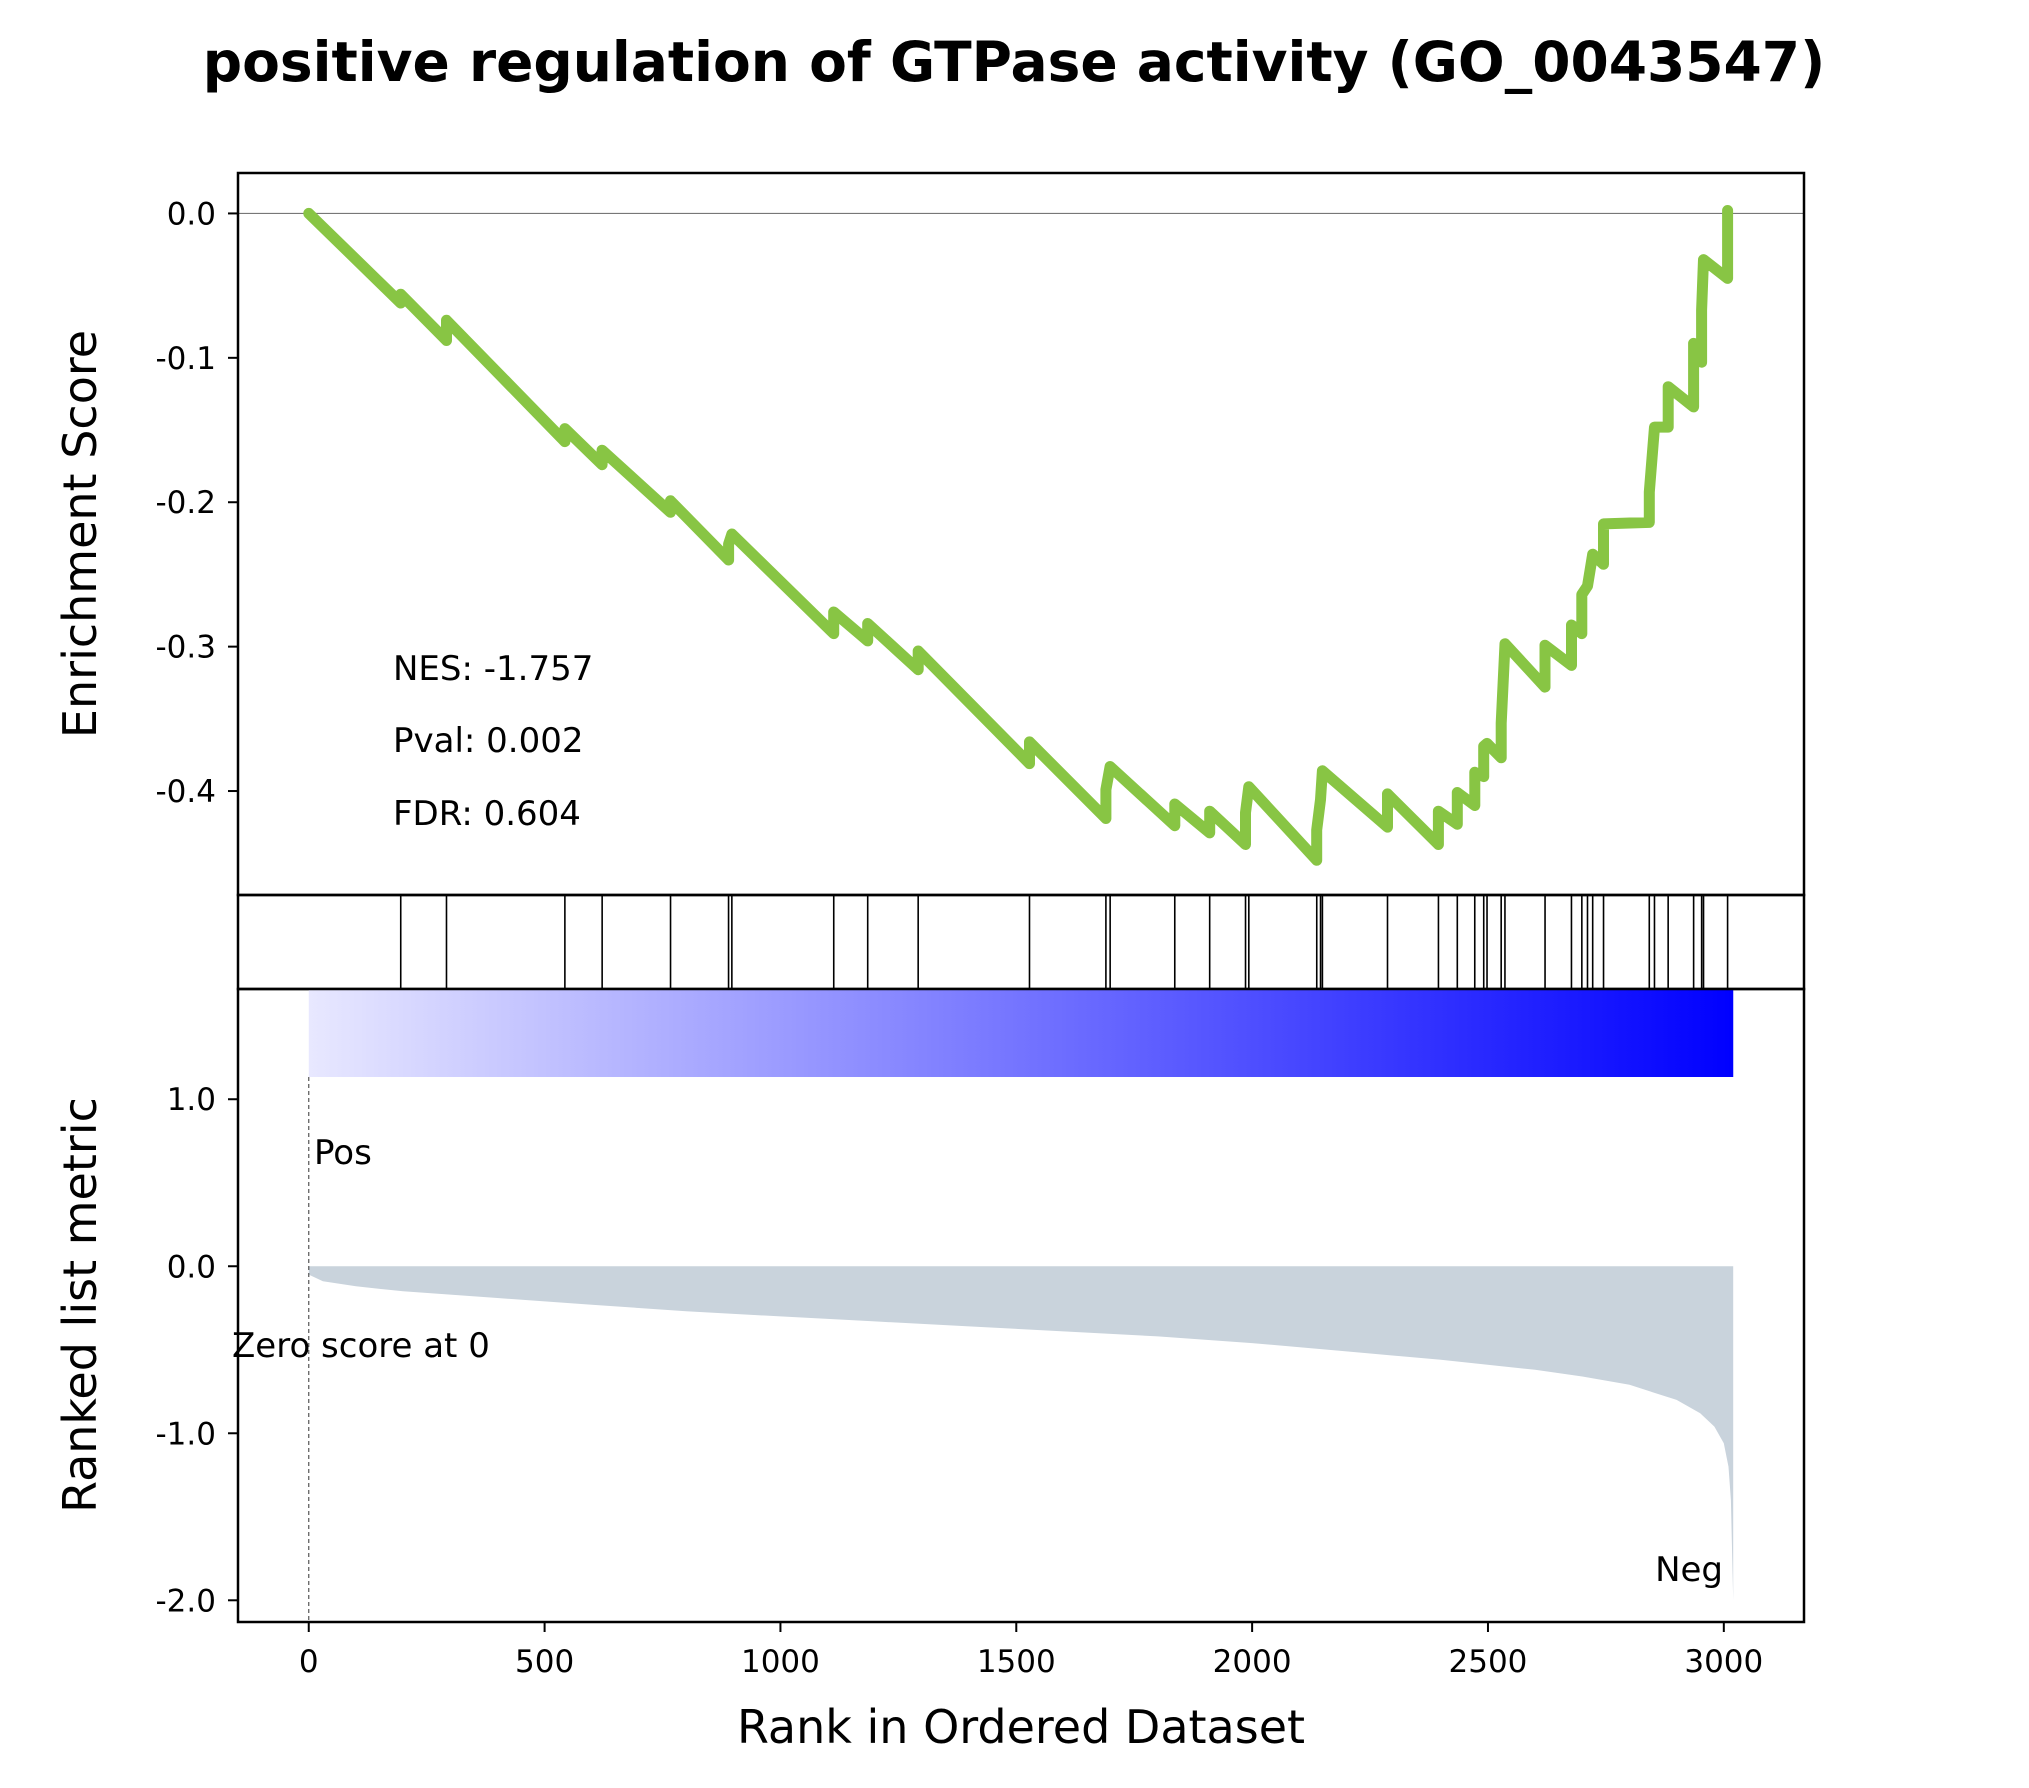 The width and height of the screenshot is (2029, 1788). What do you see at coordinates (186, 503) in the screenshot?
I see `es-ytick-label: -0.2` at bounding box center [186, 503].